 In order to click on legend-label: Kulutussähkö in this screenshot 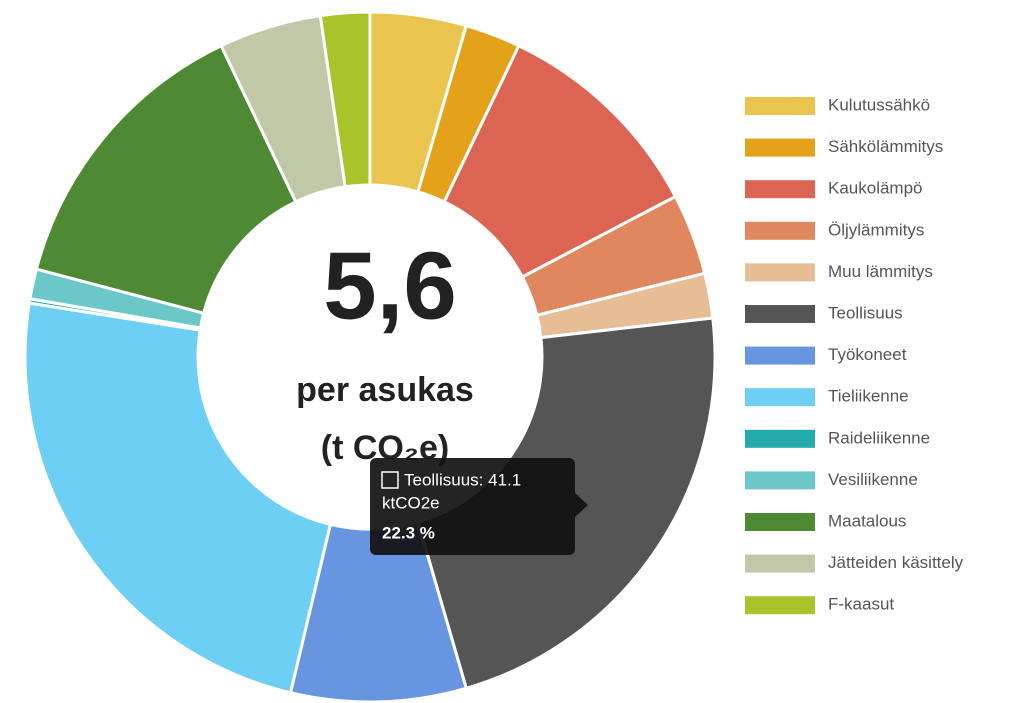, I will do `click(879, 104)`.